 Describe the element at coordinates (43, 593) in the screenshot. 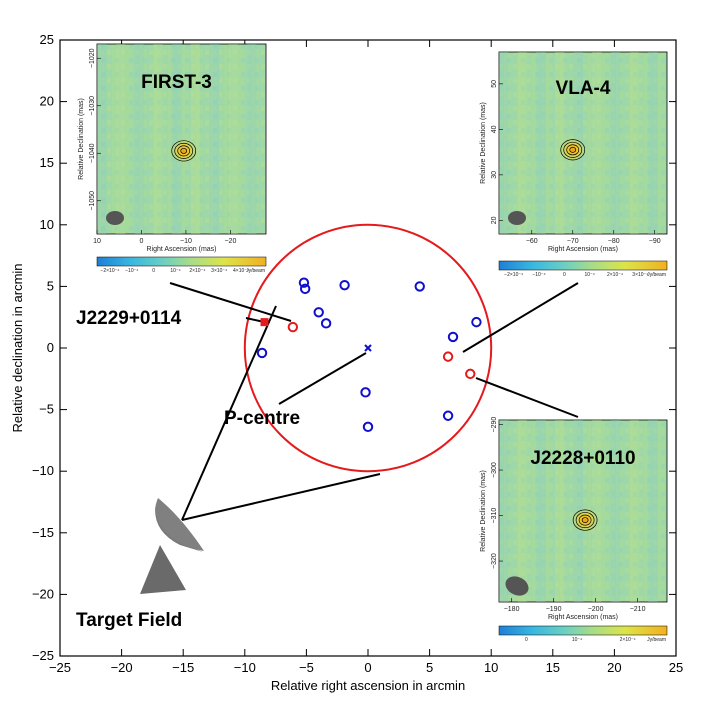

I see `y-tick-label: −20` at that location.